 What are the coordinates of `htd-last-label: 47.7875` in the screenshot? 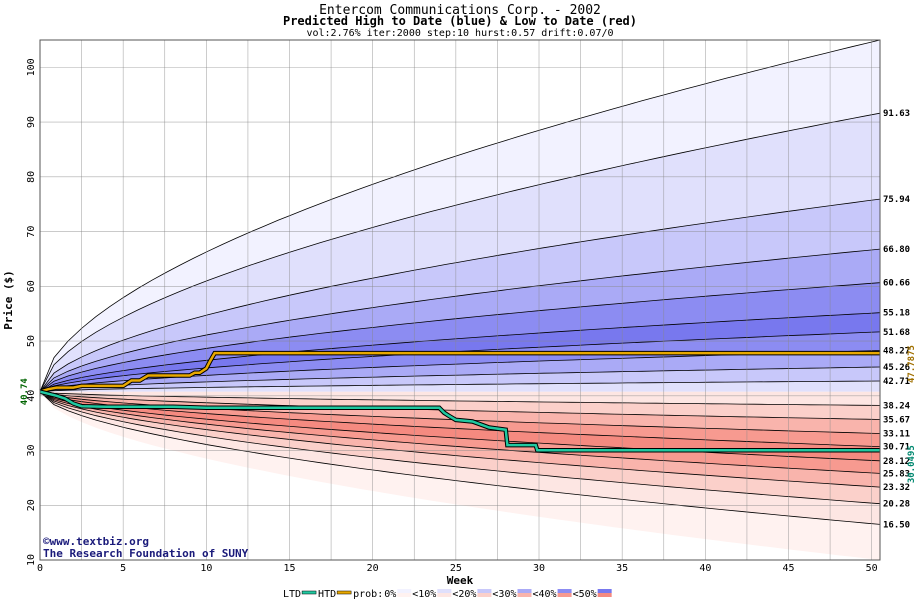 It's located at (912, 364).